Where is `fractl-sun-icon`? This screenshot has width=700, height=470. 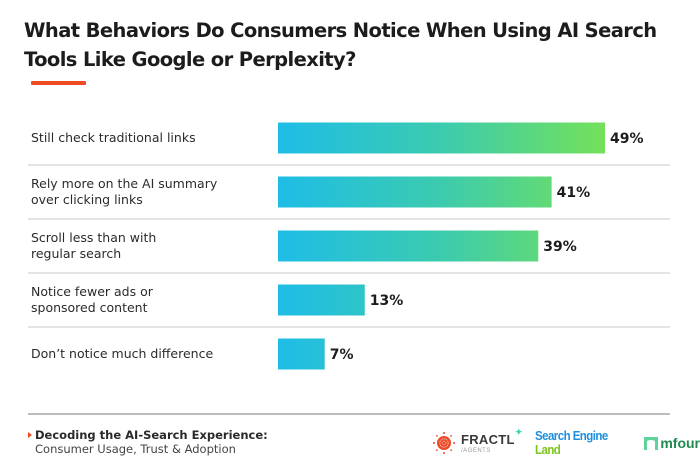
fractl-sun-icon is located at coordinates (444, 443).